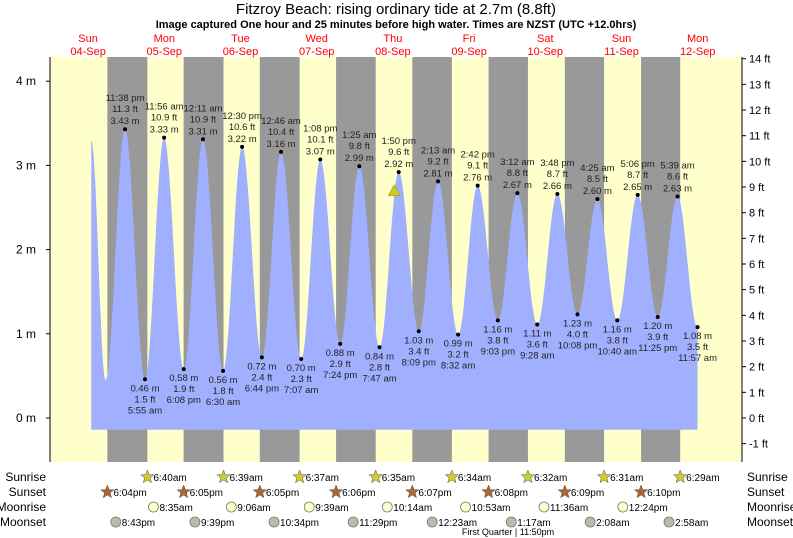 Image resolution: width=793 pixels, height=538 pixels. Describe the element at coordinates (663, 493) in the screenshot. I see `sunset-time: 6:10pm` at that location.